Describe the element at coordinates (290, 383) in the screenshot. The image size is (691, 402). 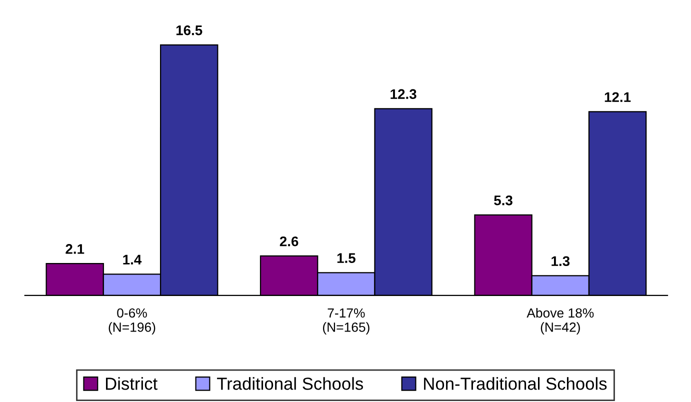
I see `legend-label: Traditional Schools` at that location.